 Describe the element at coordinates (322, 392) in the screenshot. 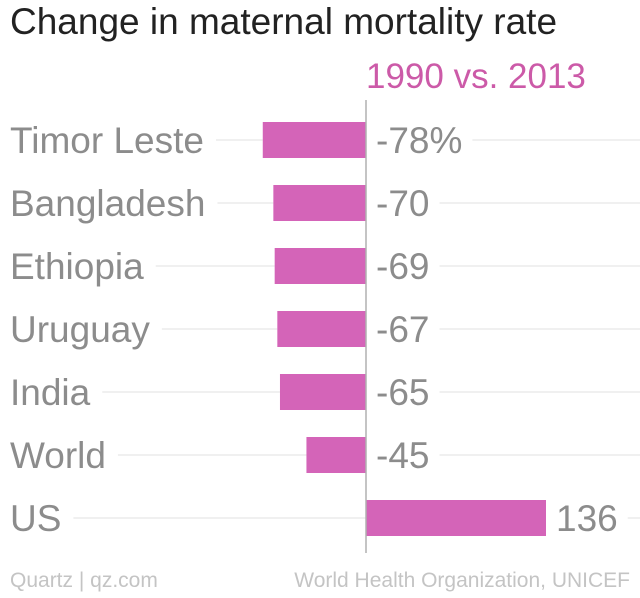

I see `bar-india` at that location.